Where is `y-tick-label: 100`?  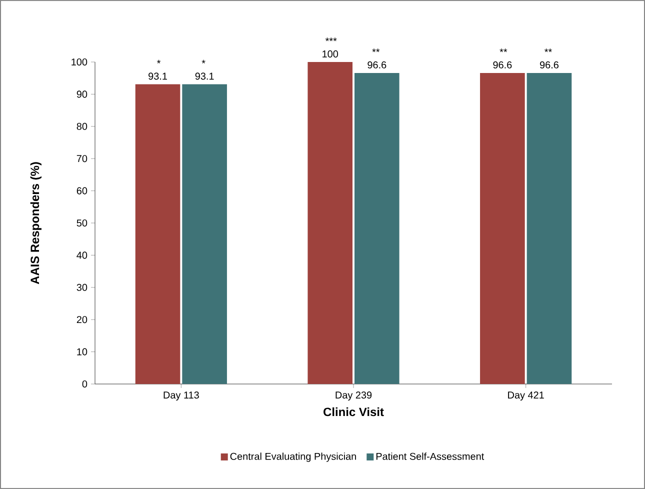 y-tick-label: 100 is located at coordinates (80, 62).